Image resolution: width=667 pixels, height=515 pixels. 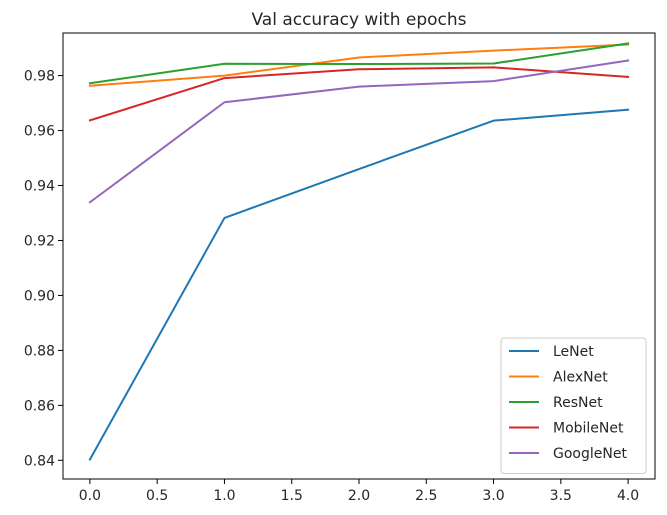 What do you see at coordinates (39, 132) in the screenshot?
I see `y-tick-label: 0.96` at bounding box center [39, 132].